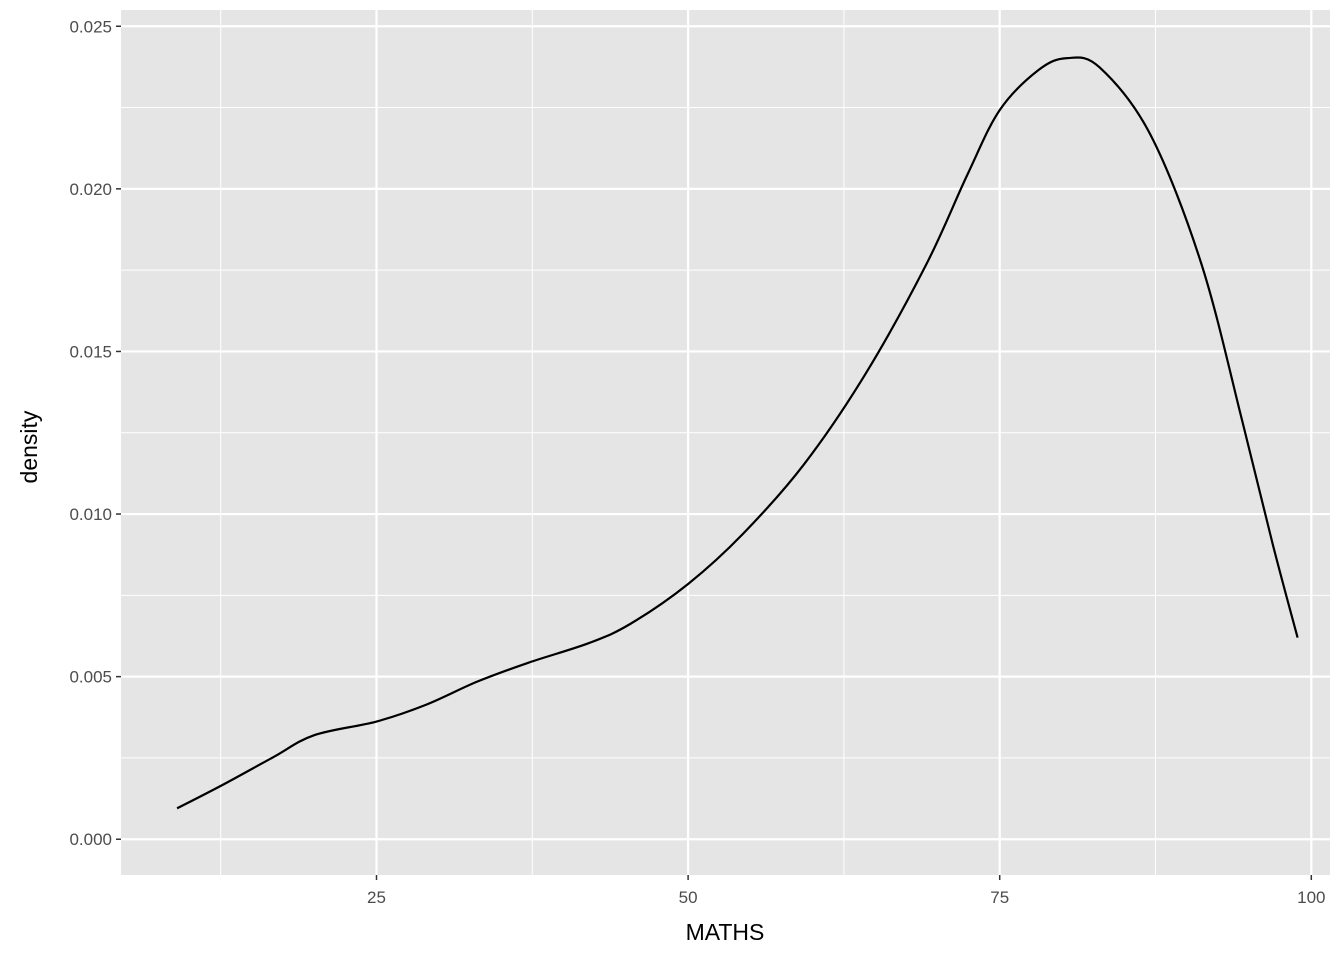 This screenshot has height=960, width=1344. I want to click on y-axis-title: density, so click(29, 446).